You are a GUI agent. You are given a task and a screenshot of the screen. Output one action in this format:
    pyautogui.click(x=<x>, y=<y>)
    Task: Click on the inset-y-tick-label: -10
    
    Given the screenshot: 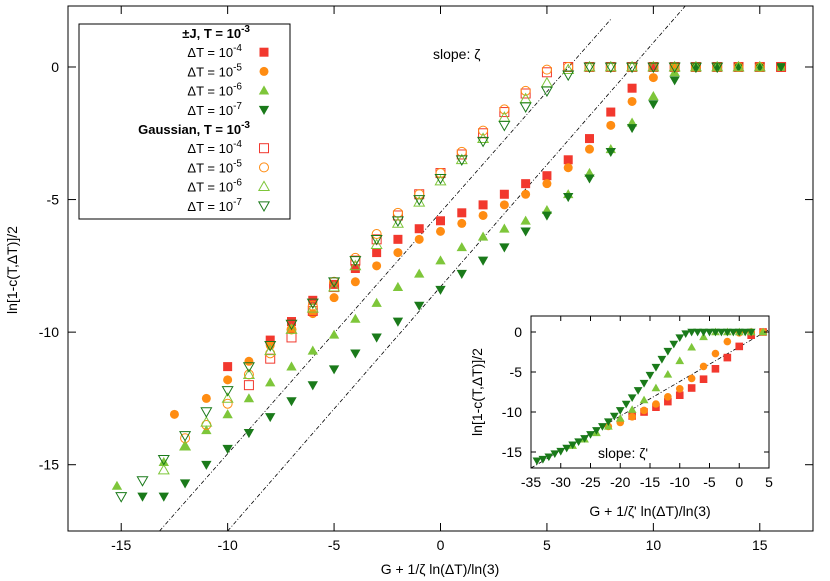 What is the action you would take?
    pyautogui.click(x=512, y=412)
    